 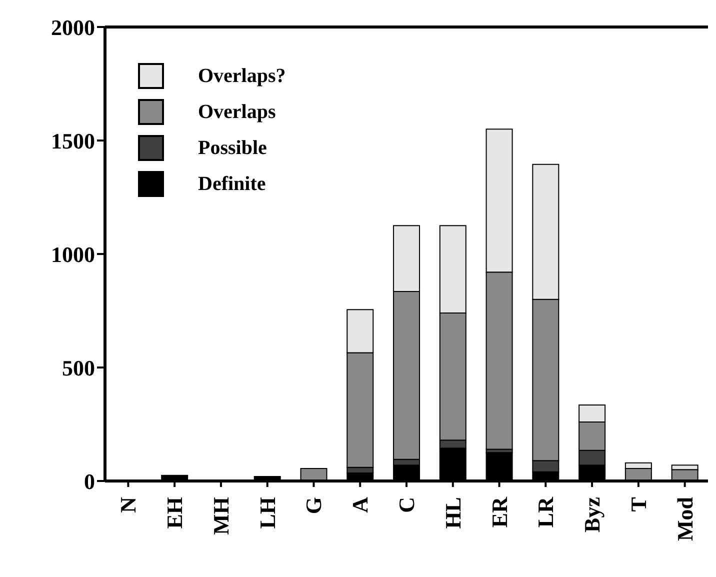 I want to click on y-tick-label: 2000, so click(x=73, y=27).